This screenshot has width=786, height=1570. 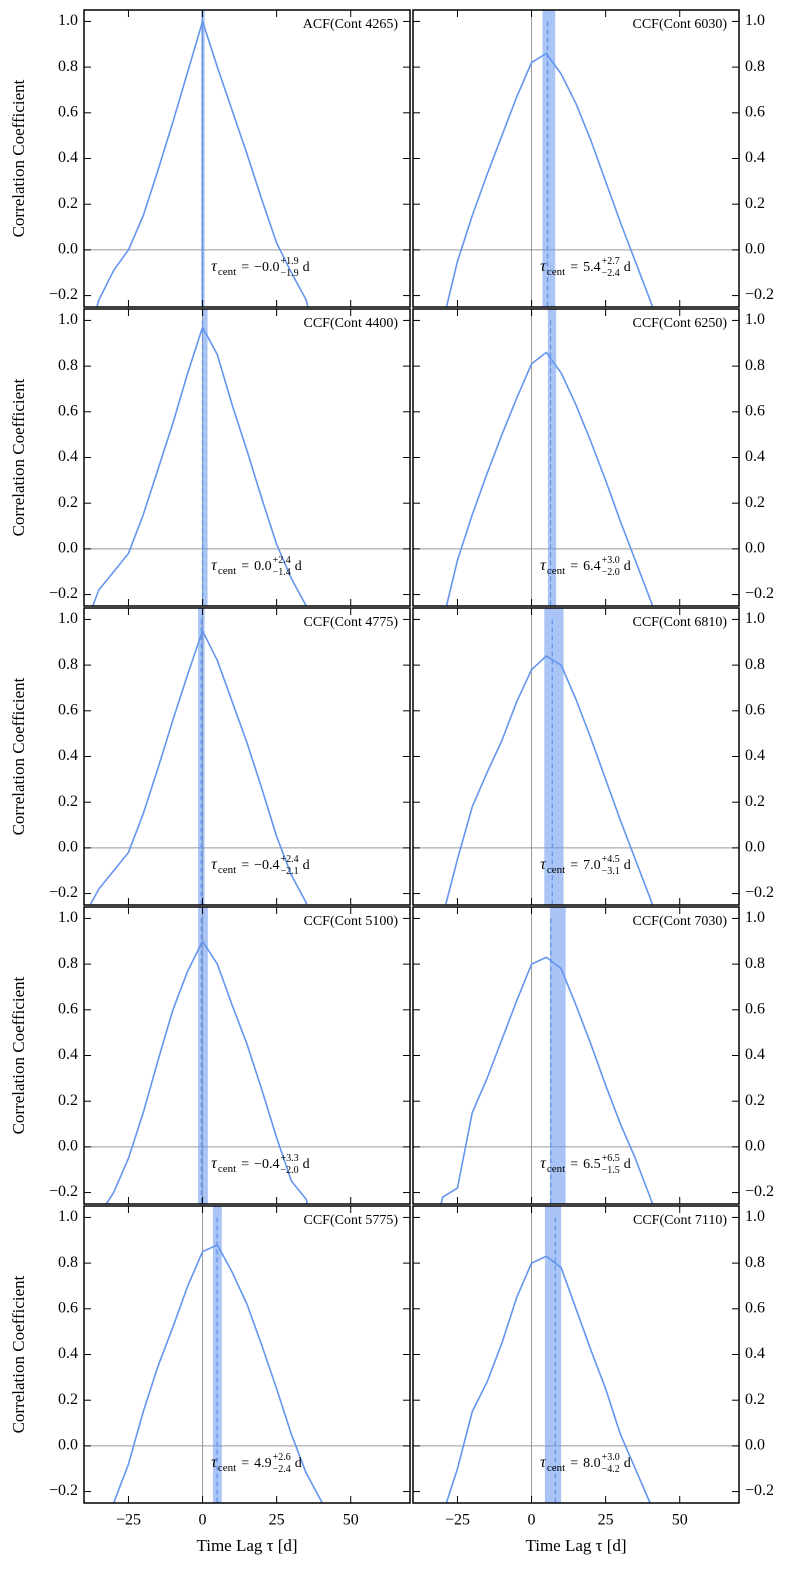 I want to click on panel-label: CCF(Cont 6250), so click(x=679, y=323).